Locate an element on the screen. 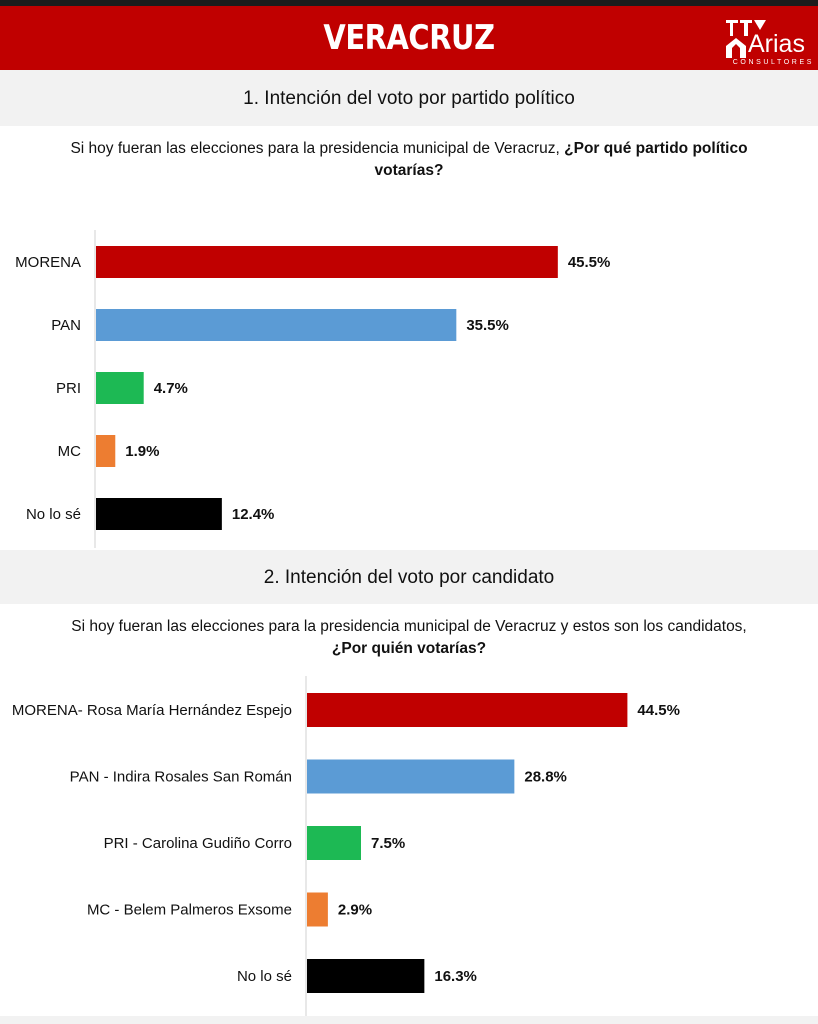  logo-arrows-icon is located at coordinates (746, 39).